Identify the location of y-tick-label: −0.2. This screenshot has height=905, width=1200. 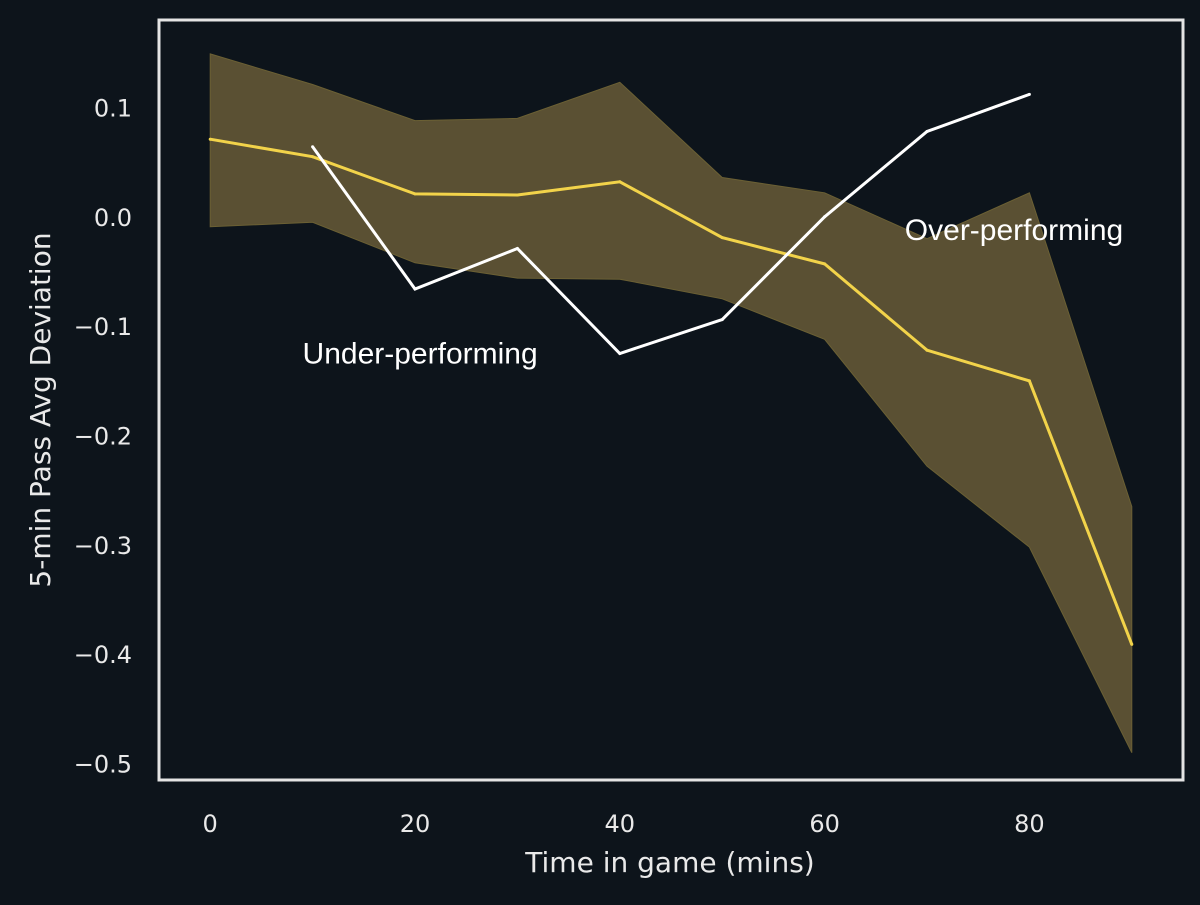
(103, 437).